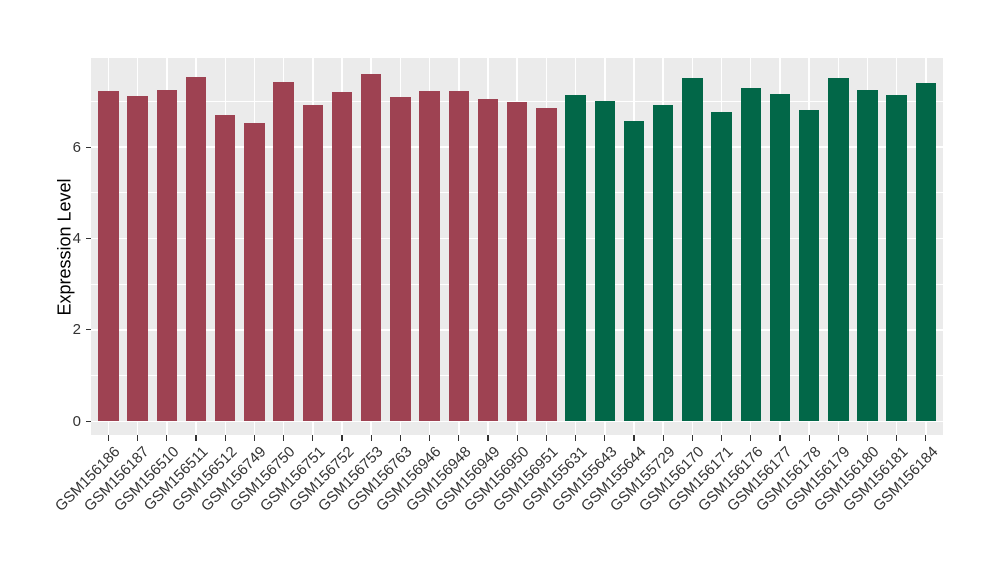 The width and height of the screenshot is (1000, 580). Describe the element at coordinates (196, 249) in the screenshot. I see `bar-GSM156511` at that location.